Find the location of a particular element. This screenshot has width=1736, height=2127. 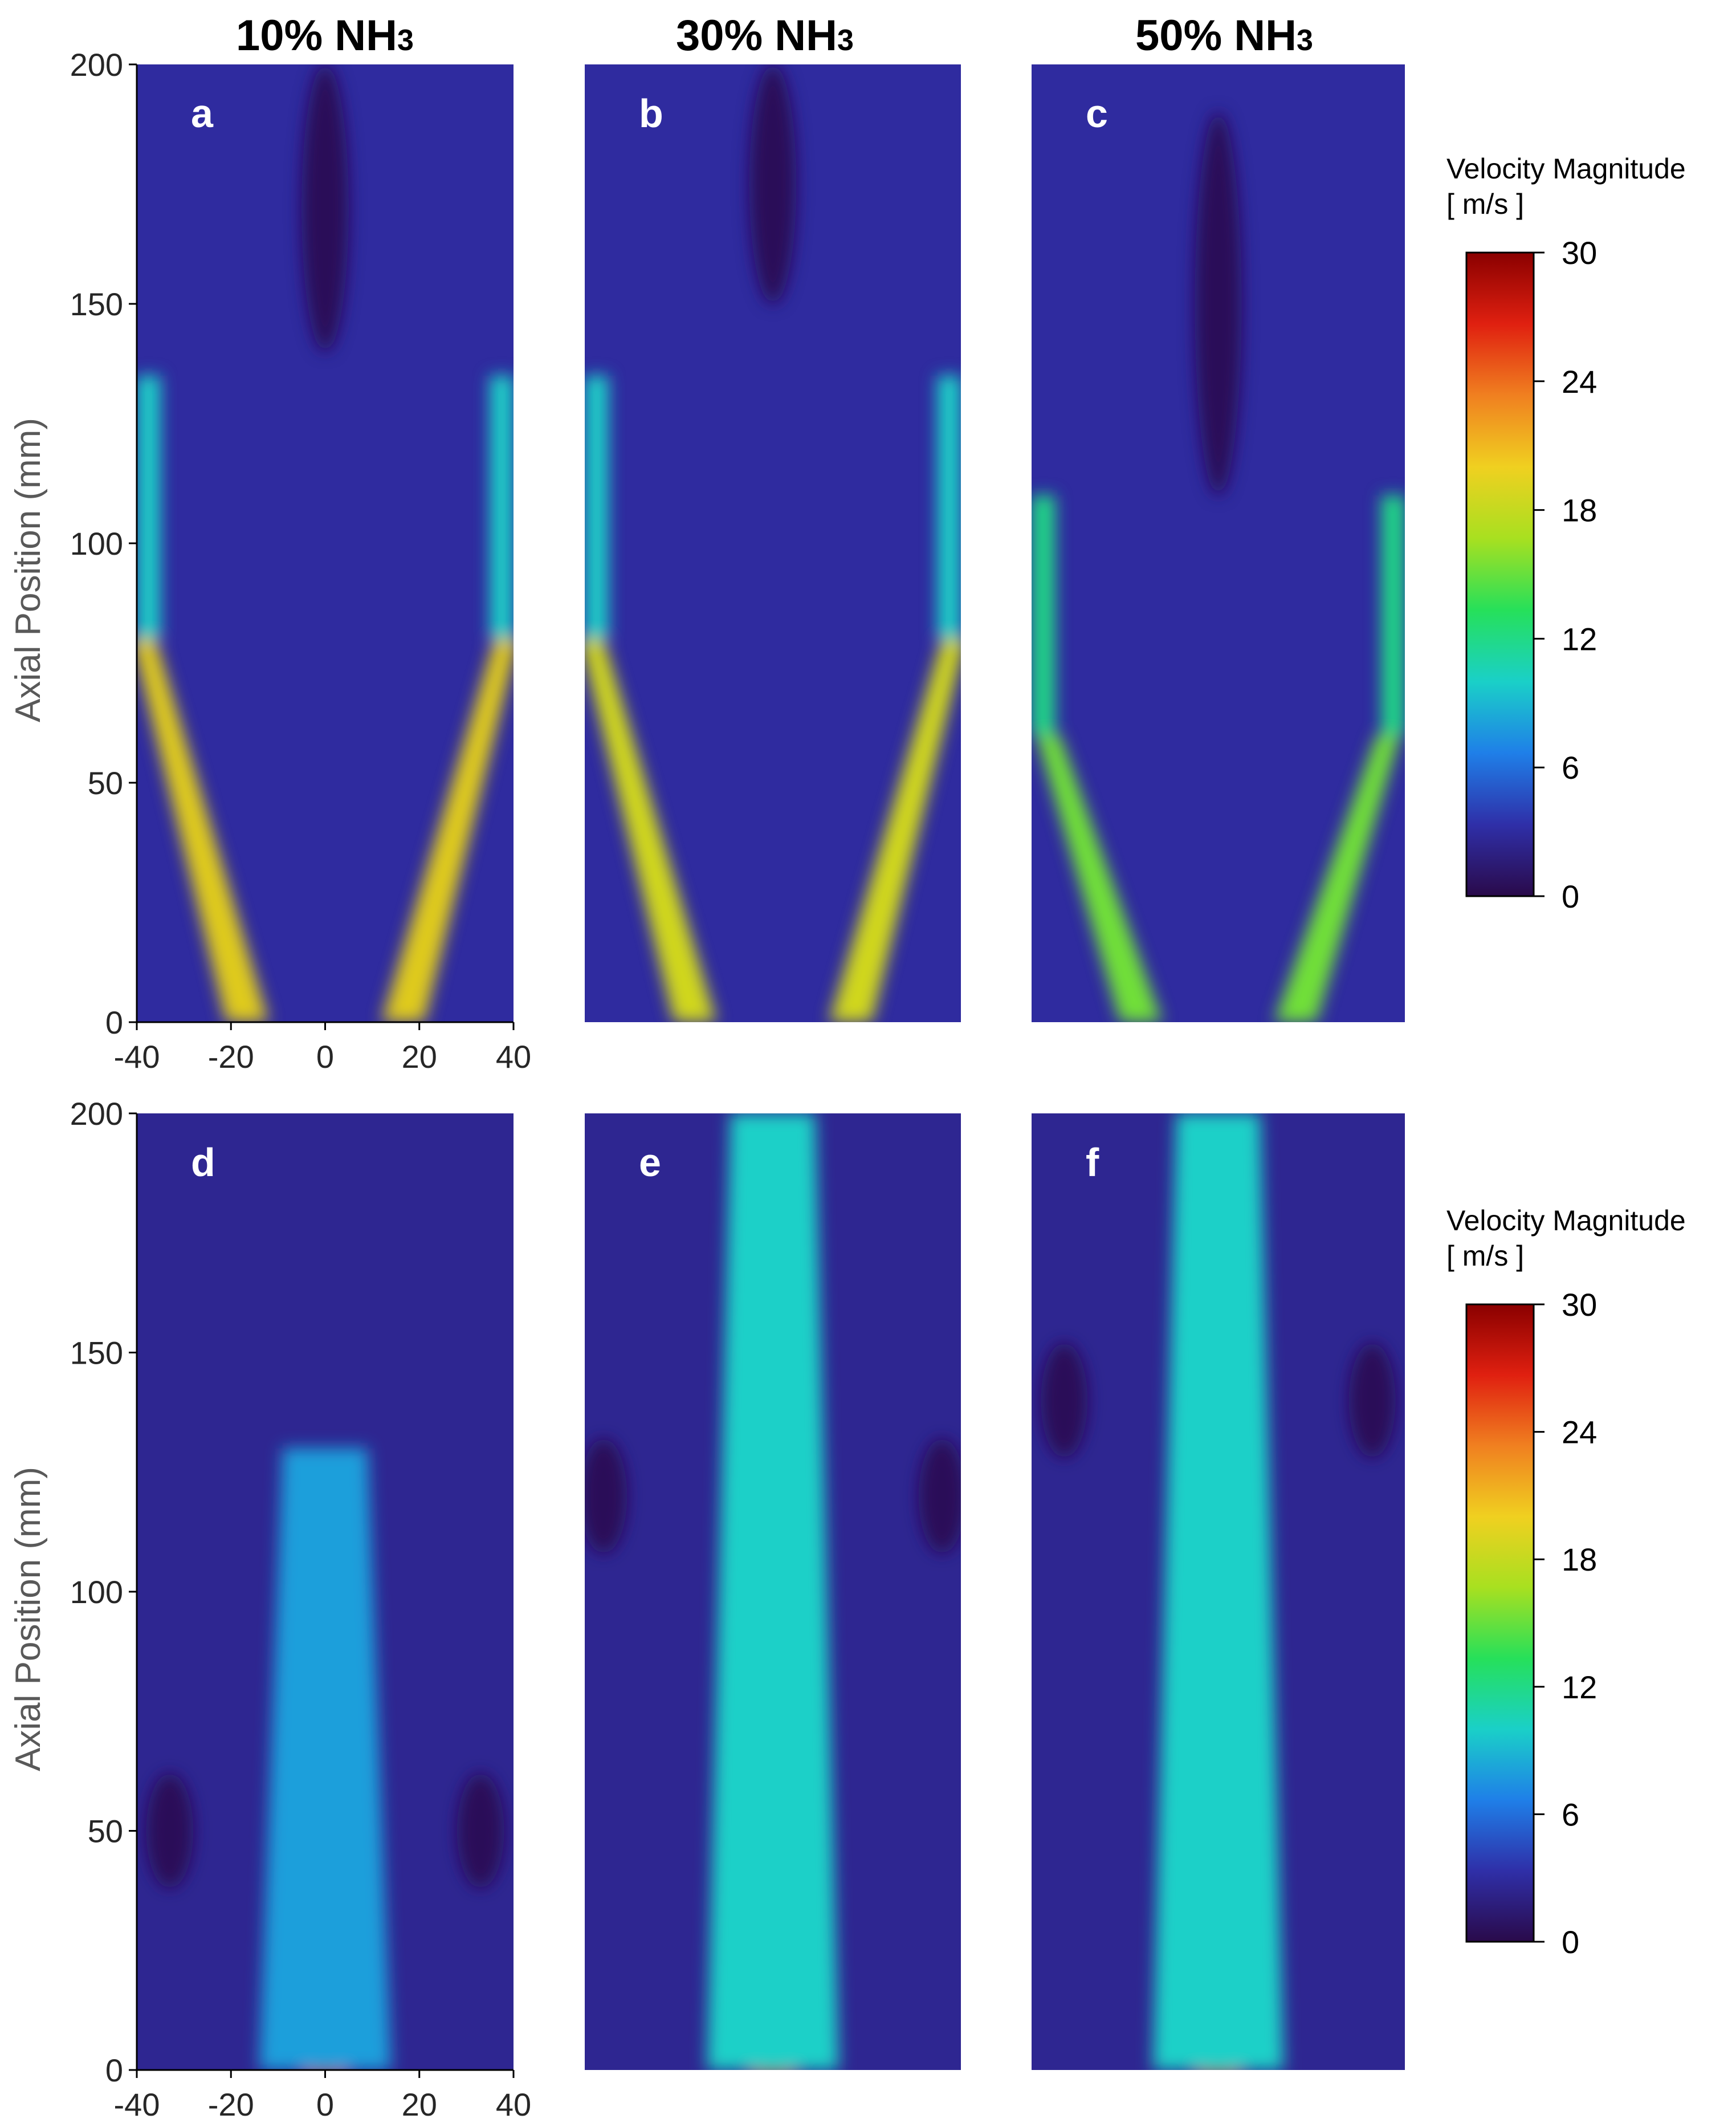

column-title-30pct-sub: 3 is located at coordinates (846, 40).